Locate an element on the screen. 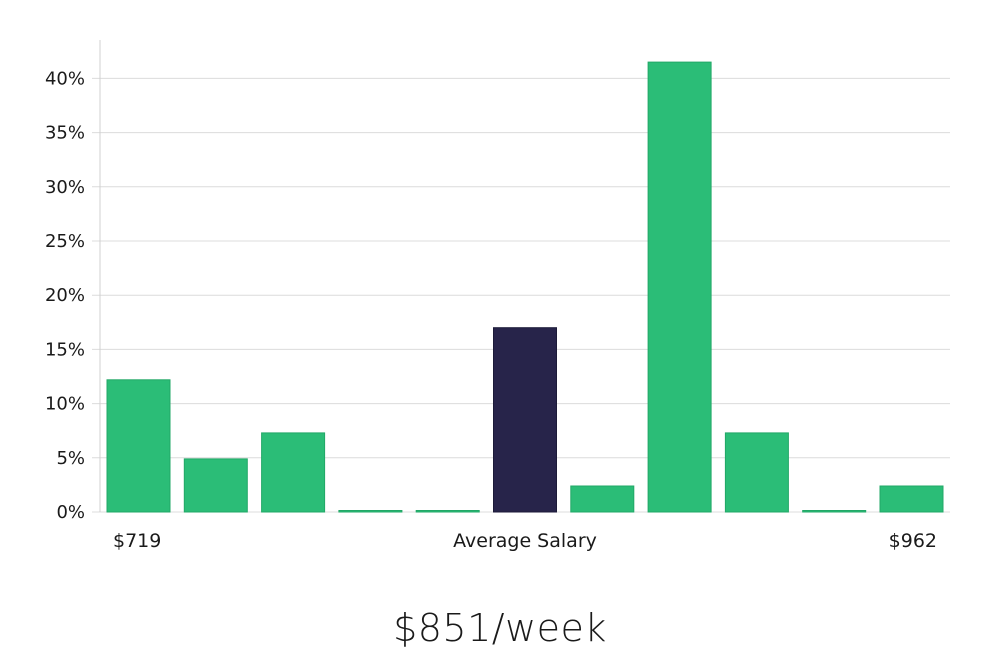  y-tick-label: 25% is located at coordinates (65, 241).